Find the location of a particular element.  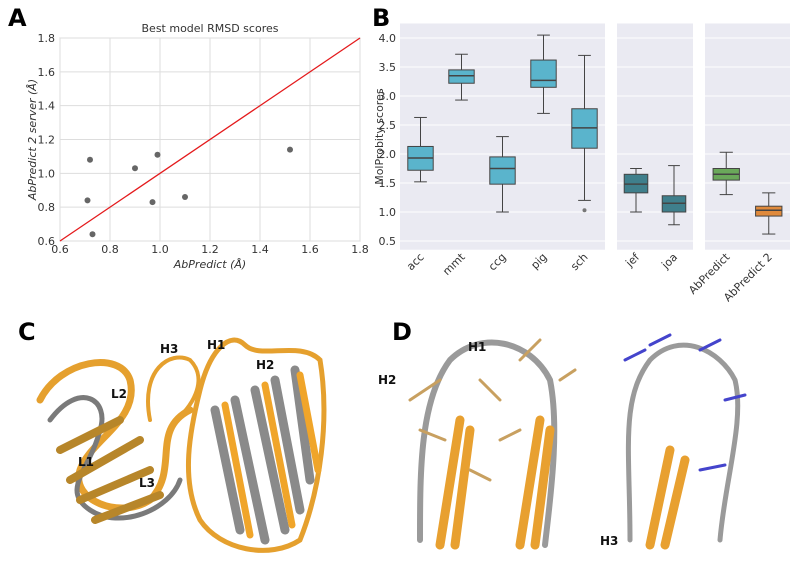

panel-letter: C is located at coordinates (27, 332).